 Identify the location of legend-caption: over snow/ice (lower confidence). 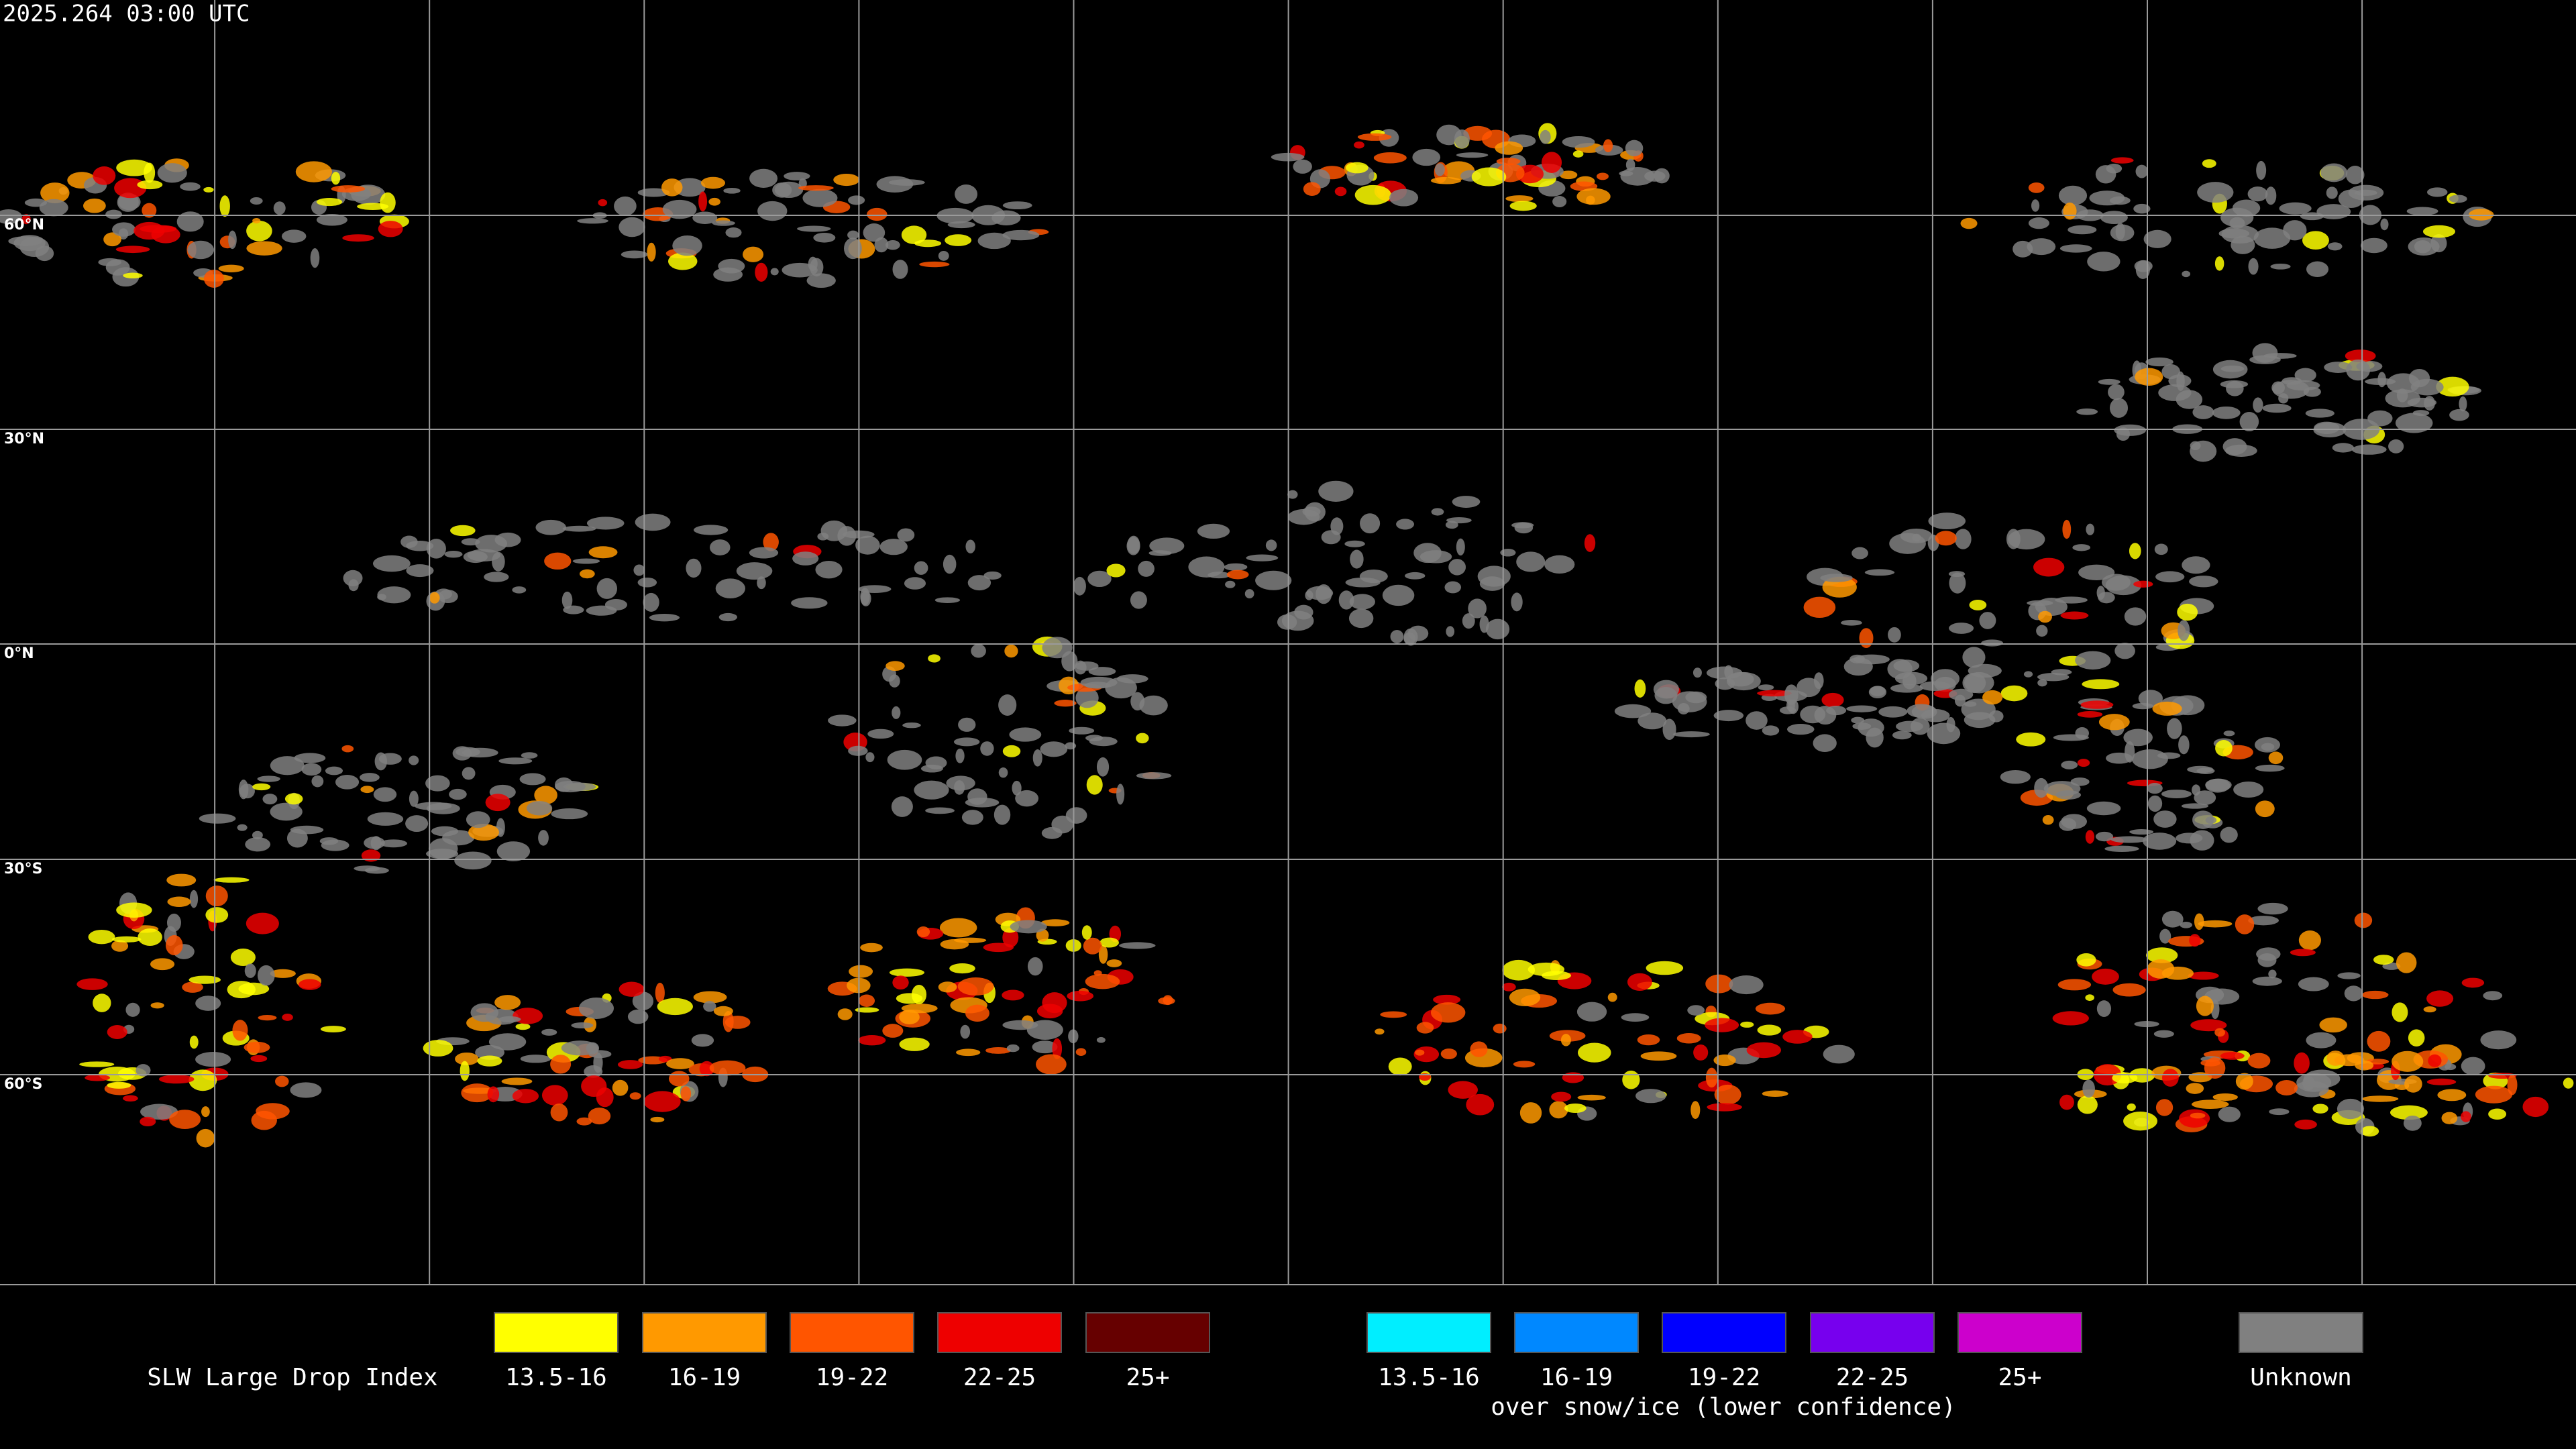
(1723, 1407).